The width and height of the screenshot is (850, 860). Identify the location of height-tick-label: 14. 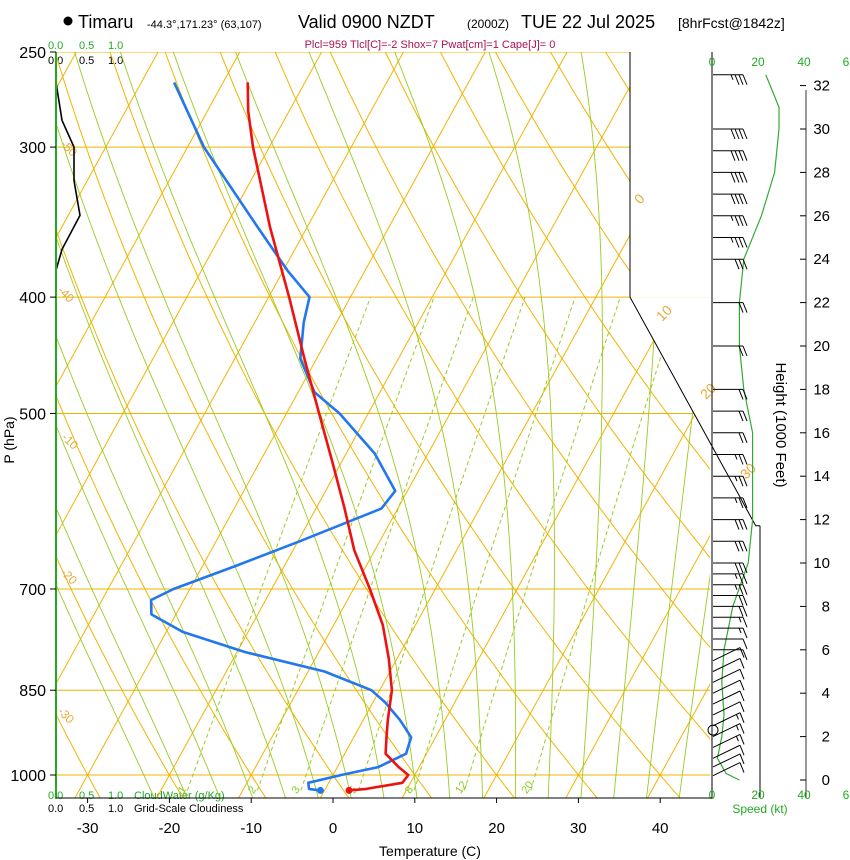
(821, 476).